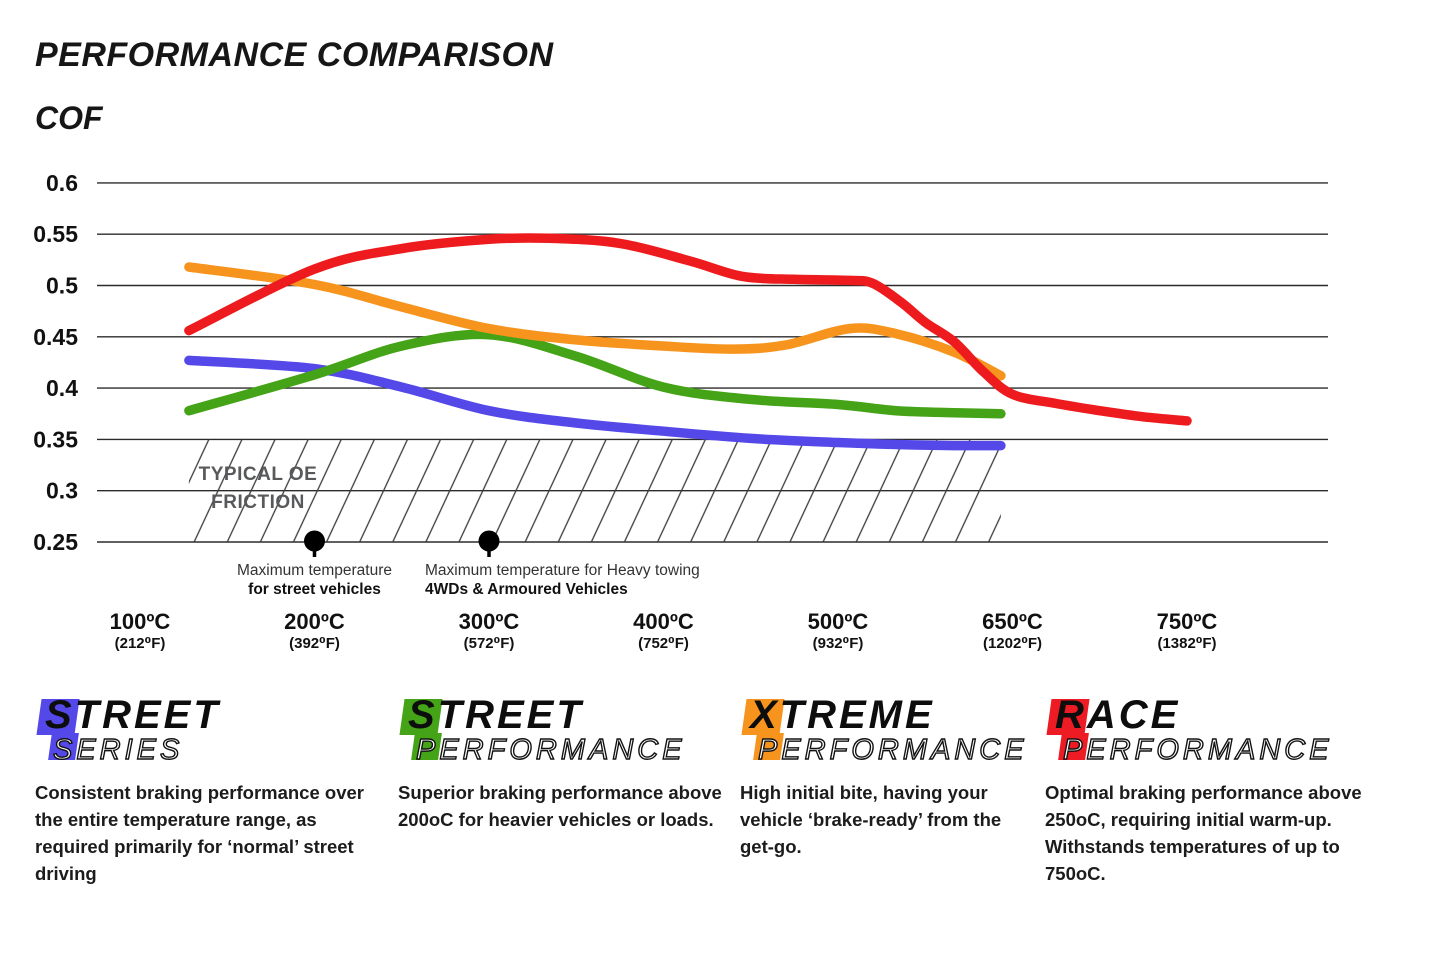 The width and height of the screenshot is (1445, 972). What do you see at coordinates (595, 374) in the screenshot?
I see `series-street-performance` at bounding box center [595, 374].